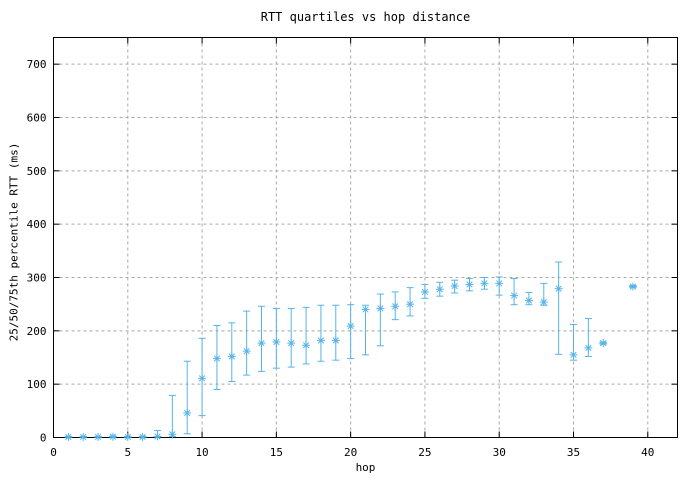 Image resolution: width=695 pixels, height=480 pixels. Describe the element at coordinates (647, 452) in the screenshot. I see `x-tick-label-40: 40` at that location.